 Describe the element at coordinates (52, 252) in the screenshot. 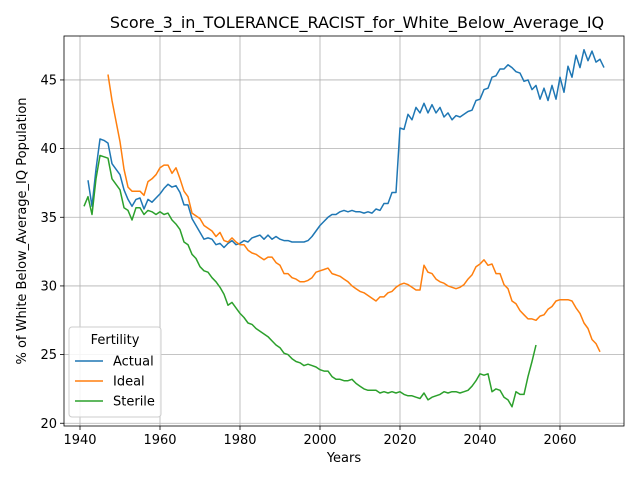

I see `y-axis: 20 25 30 35 40 45` at that location.